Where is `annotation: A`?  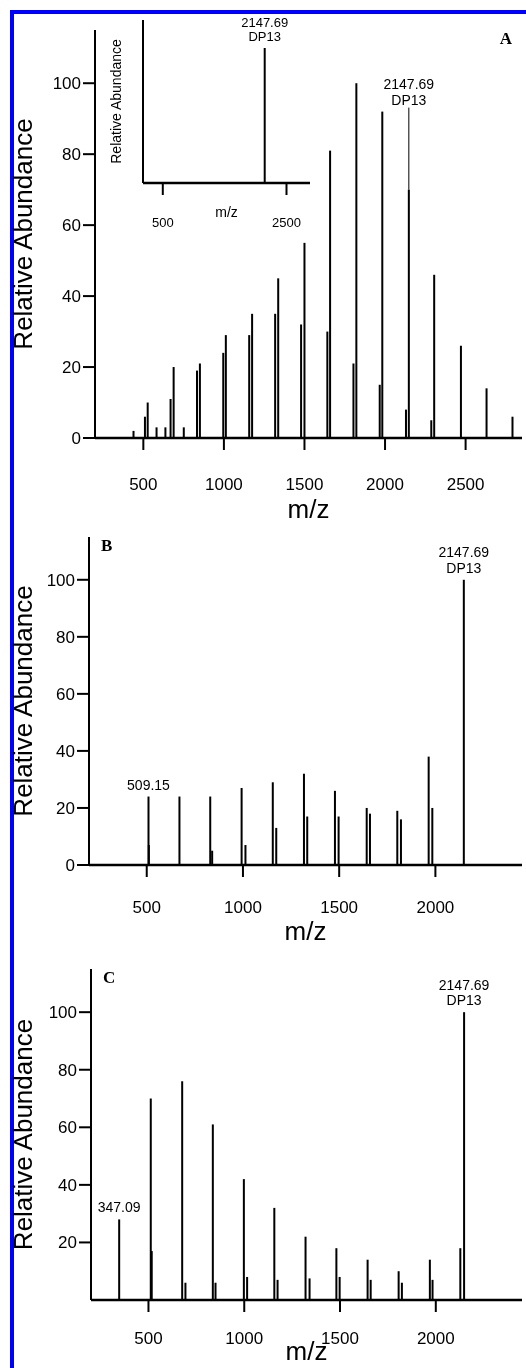
annotation: A is located at coordinates (506, 38).